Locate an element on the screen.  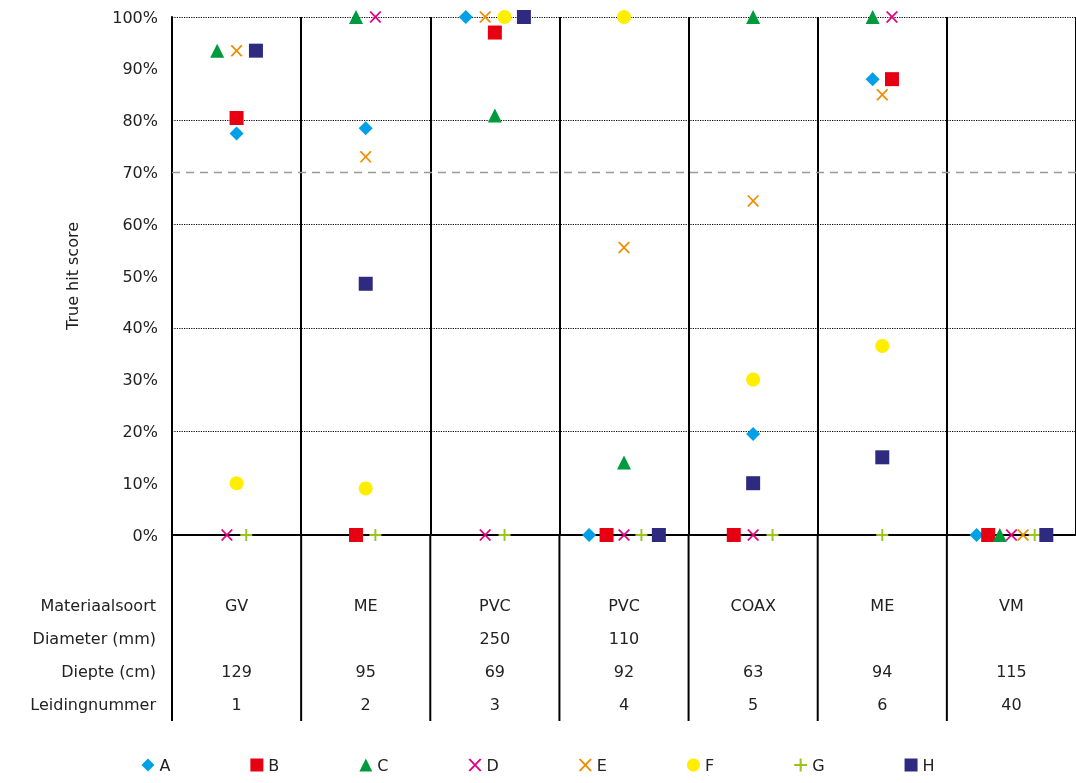
y-tick-label: 60% is located at coordinates (140, 224).